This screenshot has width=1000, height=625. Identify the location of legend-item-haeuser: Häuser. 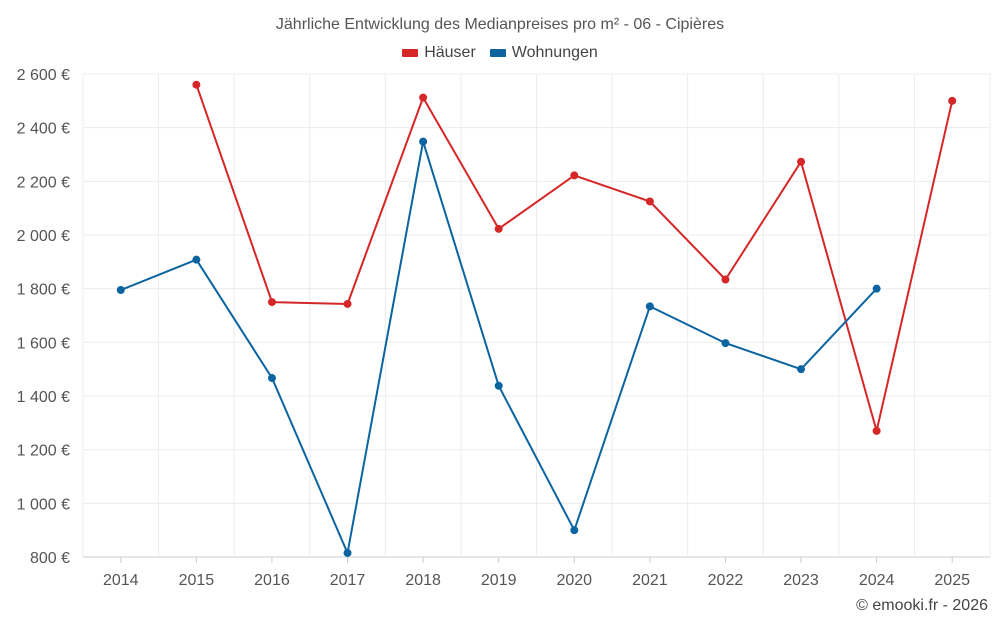
(439, 53).